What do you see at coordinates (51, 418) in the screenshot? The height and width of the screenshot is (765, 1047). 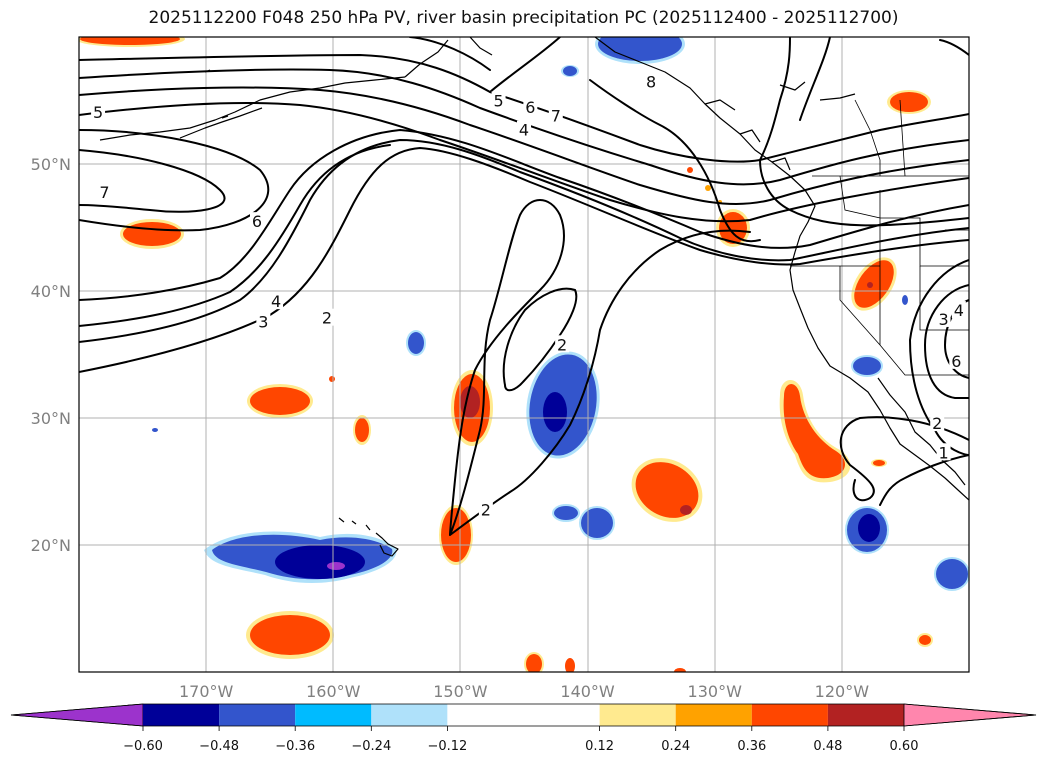 I see `latitude-tick-label: 30°N` at bounding box center [51, 418].